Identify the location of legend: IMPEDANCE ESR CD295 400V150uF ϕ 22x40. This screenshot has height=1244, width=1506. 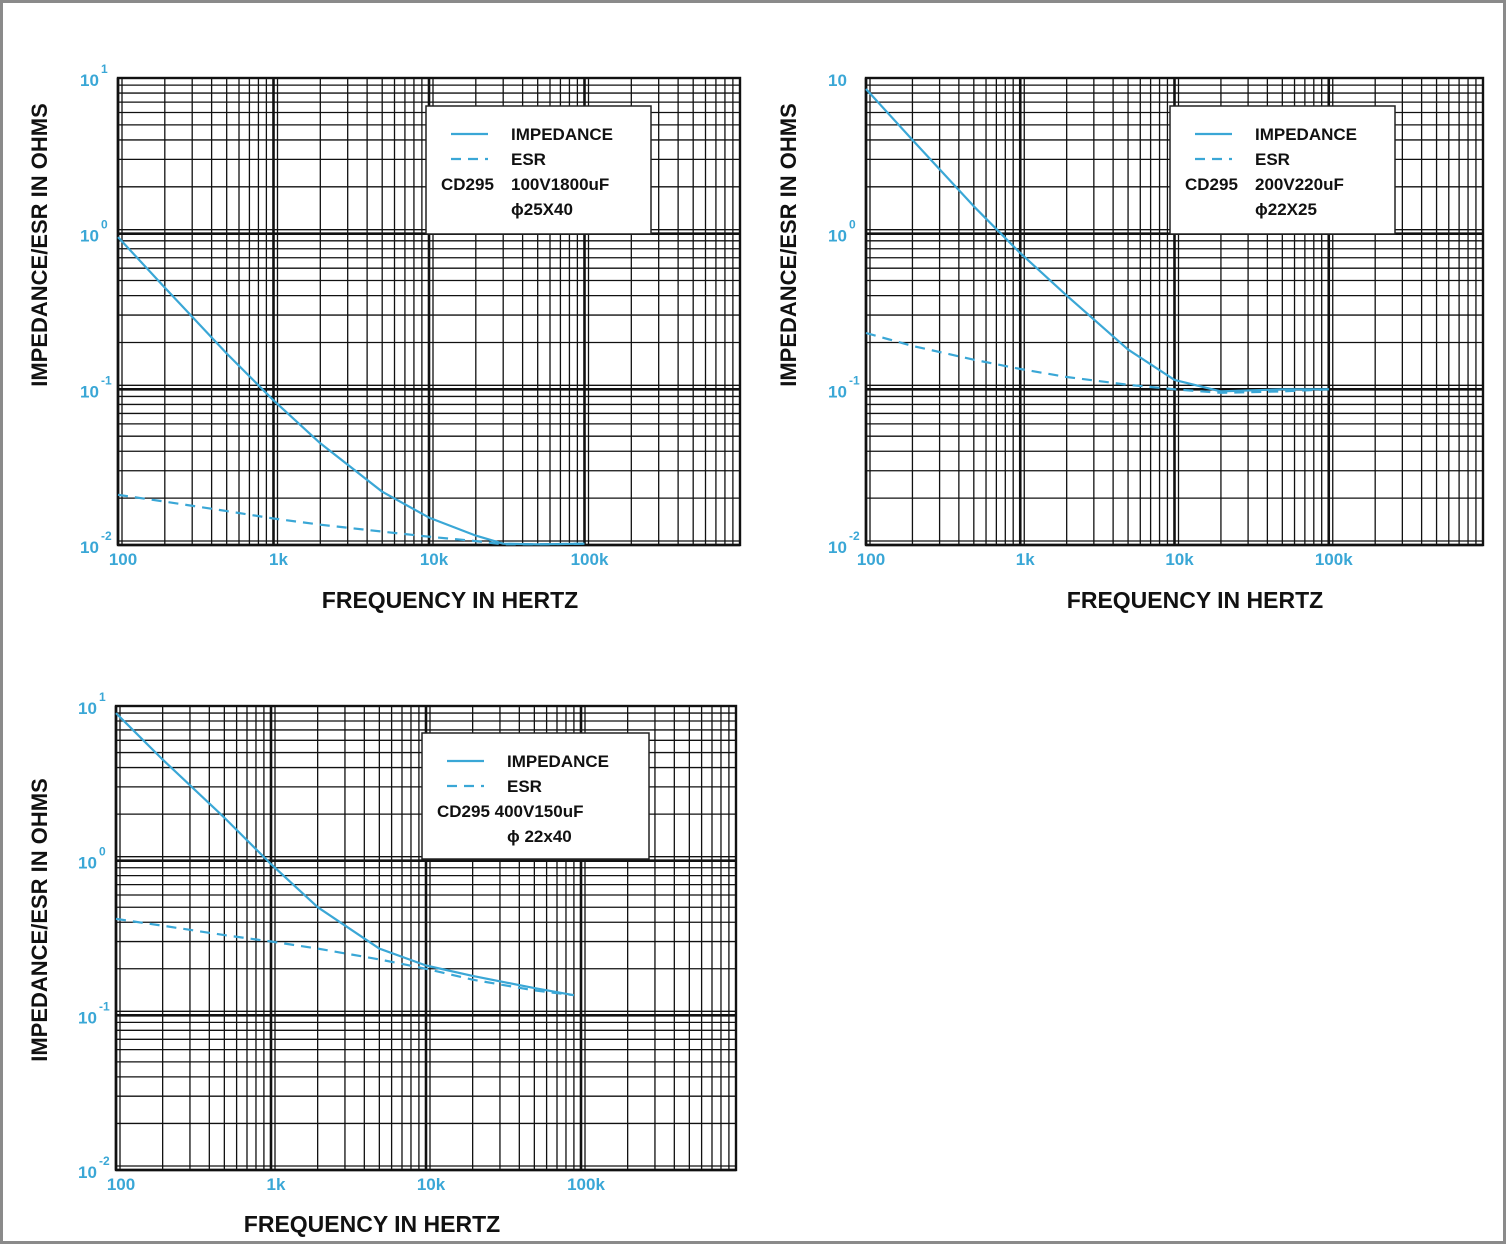
(535, 796).